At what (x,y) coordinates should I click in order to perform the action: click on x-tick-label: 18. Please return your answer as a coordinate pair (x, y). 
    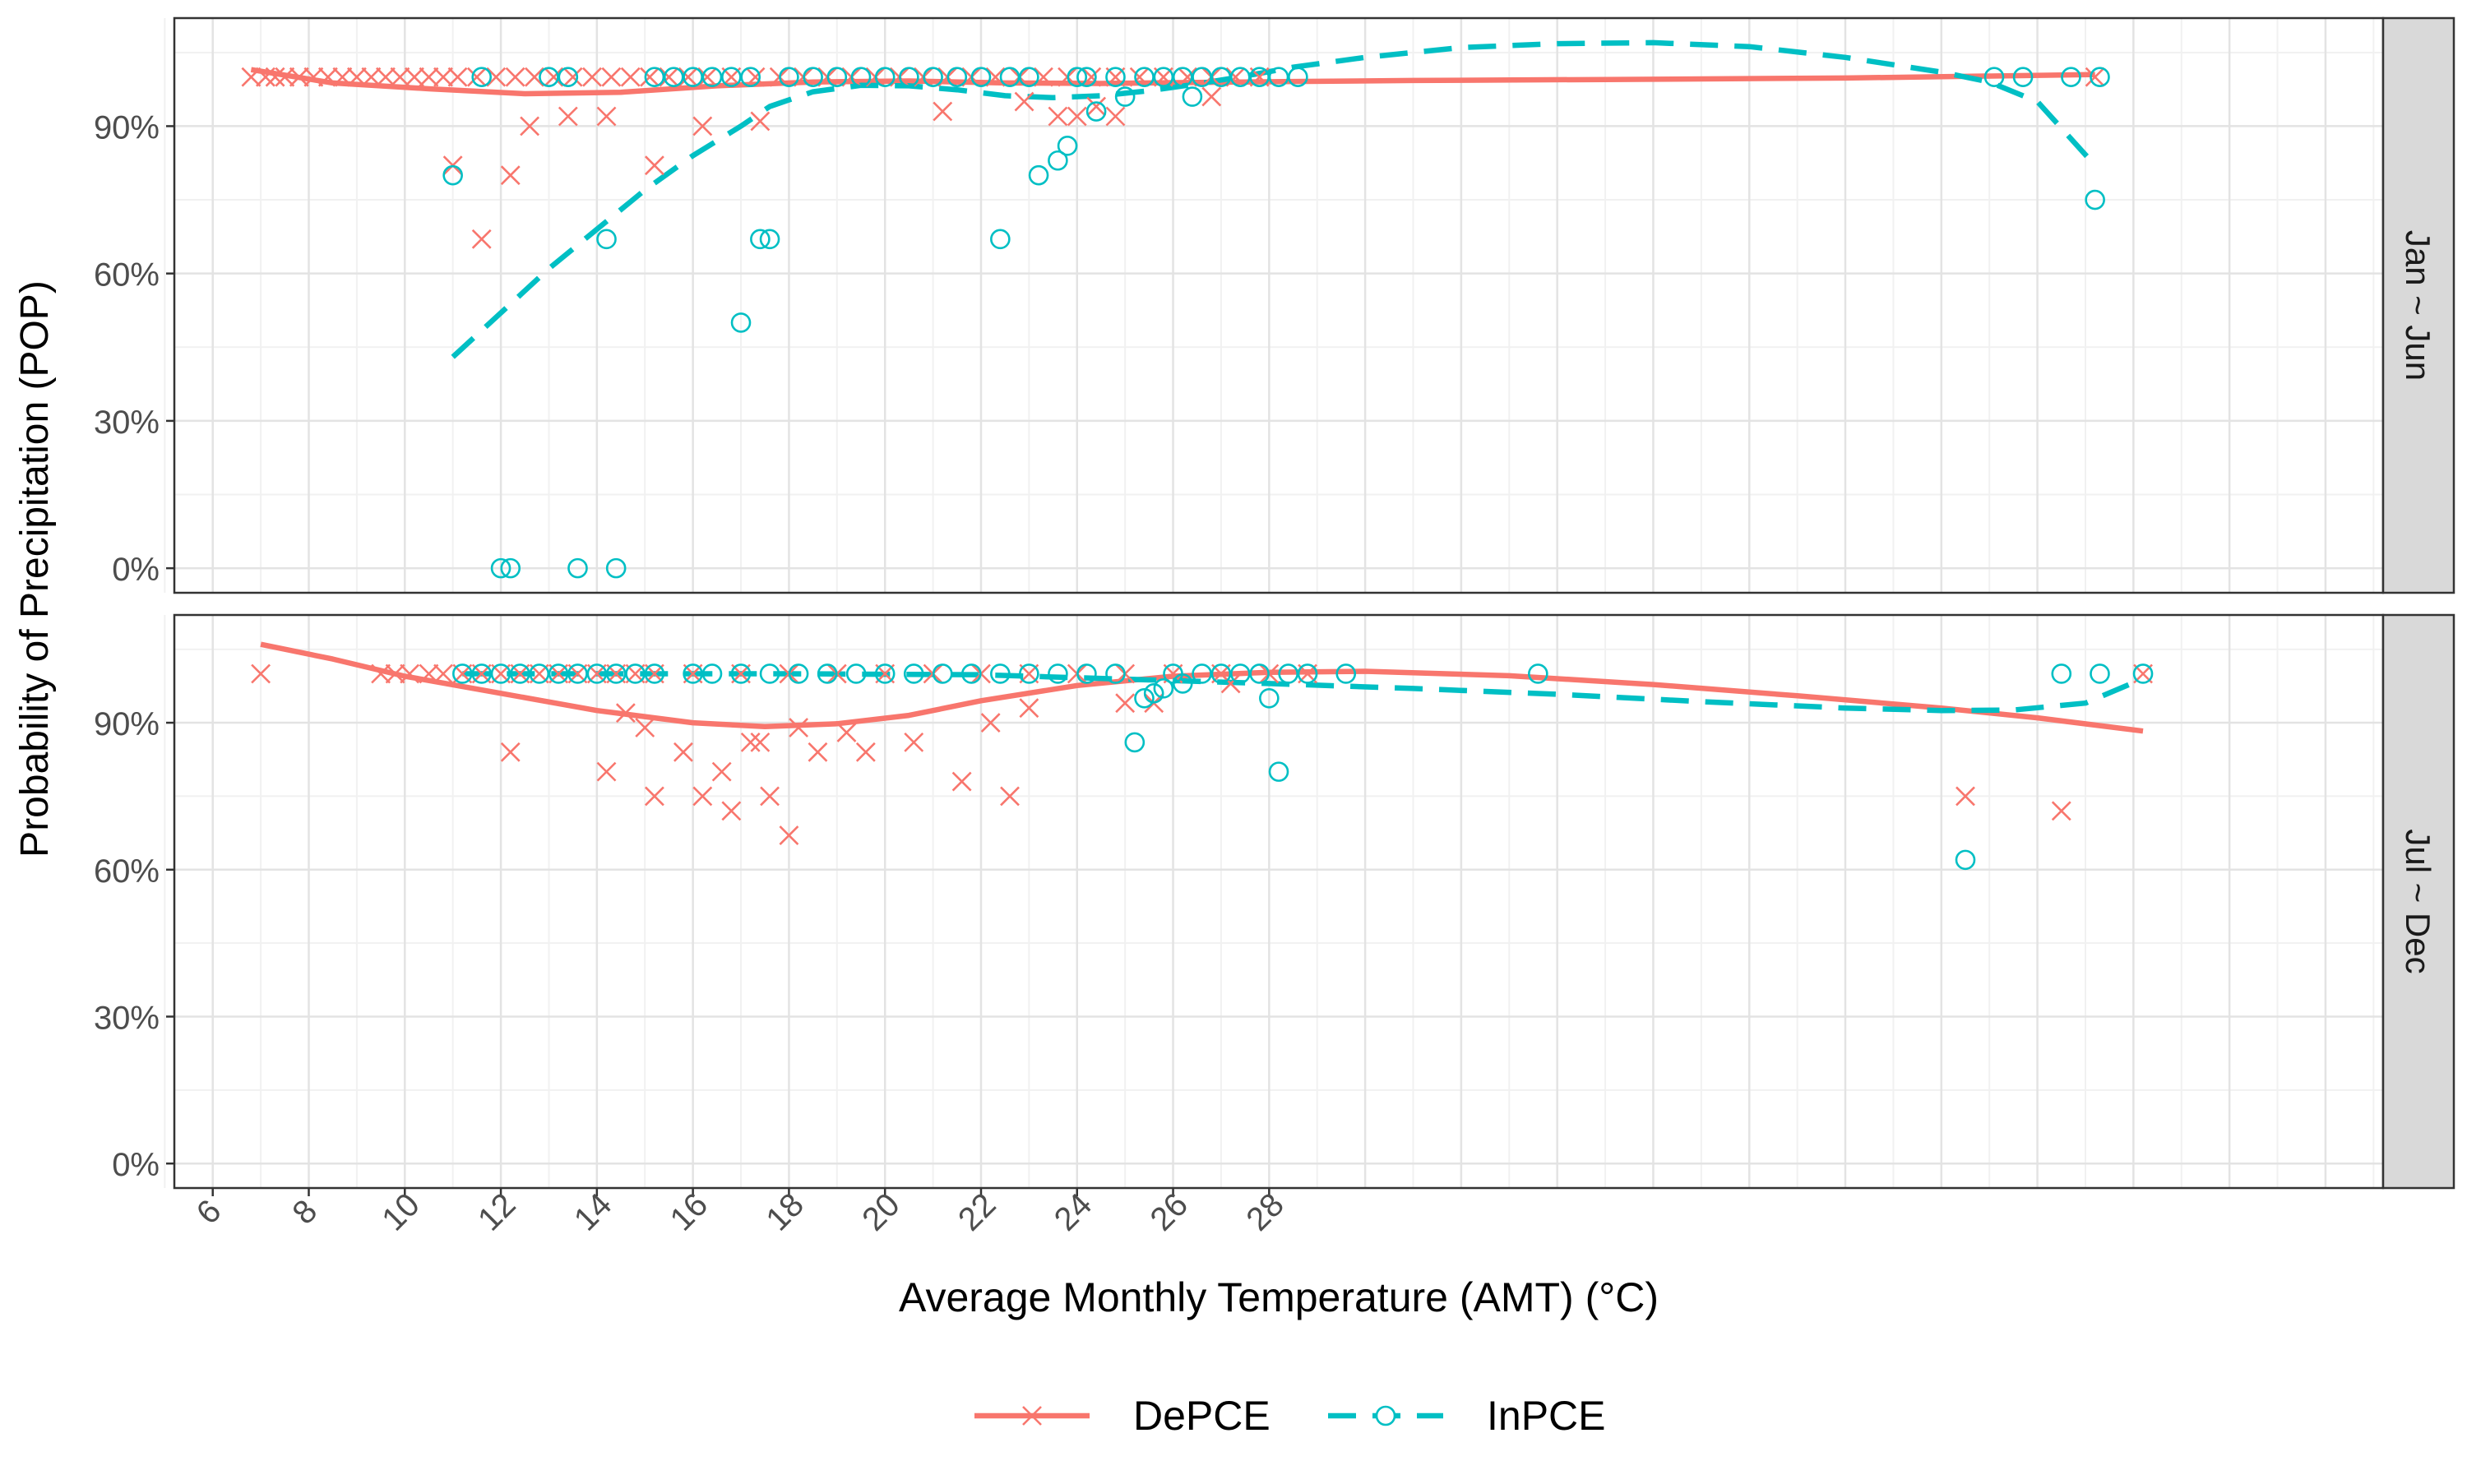
    Looking at the image, I should click on (785, 1212).